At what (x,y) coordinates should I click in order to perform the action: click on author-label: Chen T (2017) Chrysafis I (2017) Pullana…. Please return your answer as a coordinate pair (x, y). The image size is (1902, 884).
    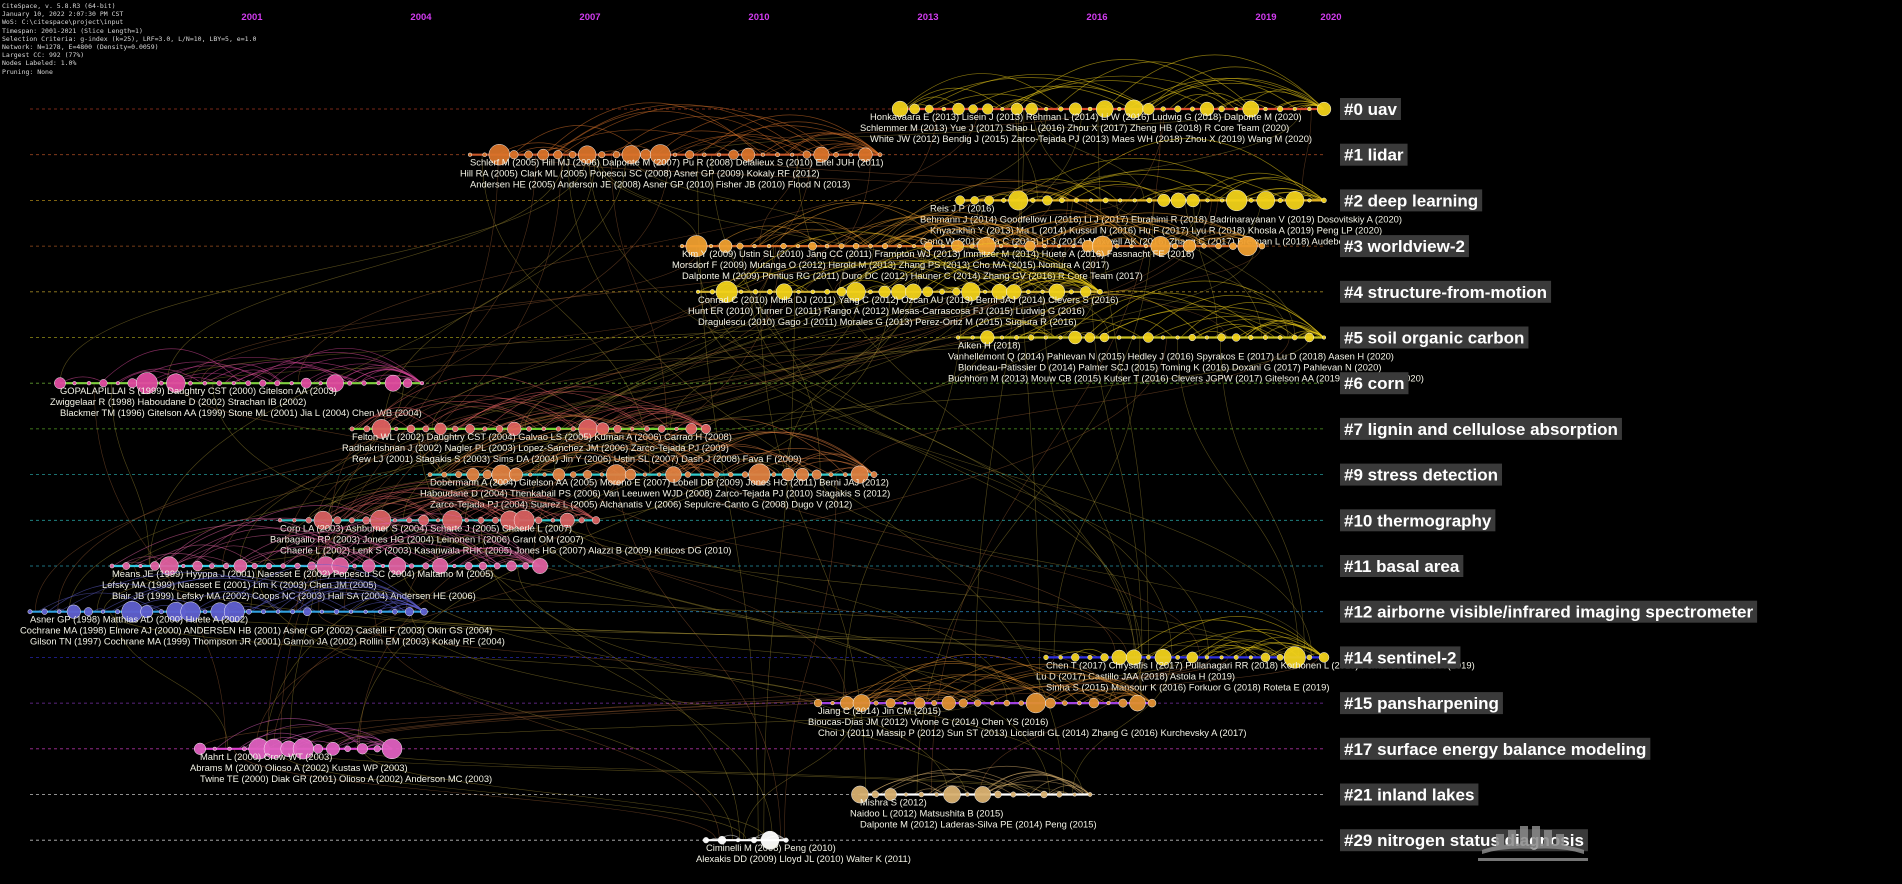
    Looking at the image, I should click on (1260, 664).